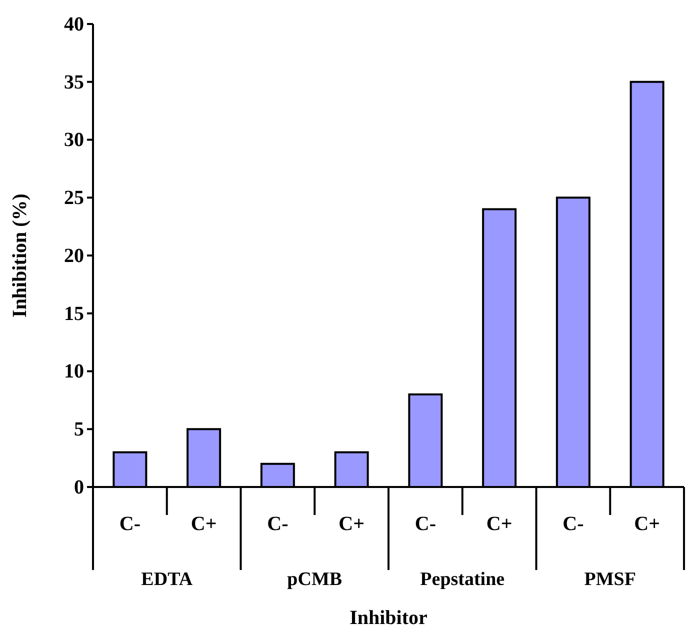 The image size is (686, 630). I want to click on text: pCMB, so click(314, 579).